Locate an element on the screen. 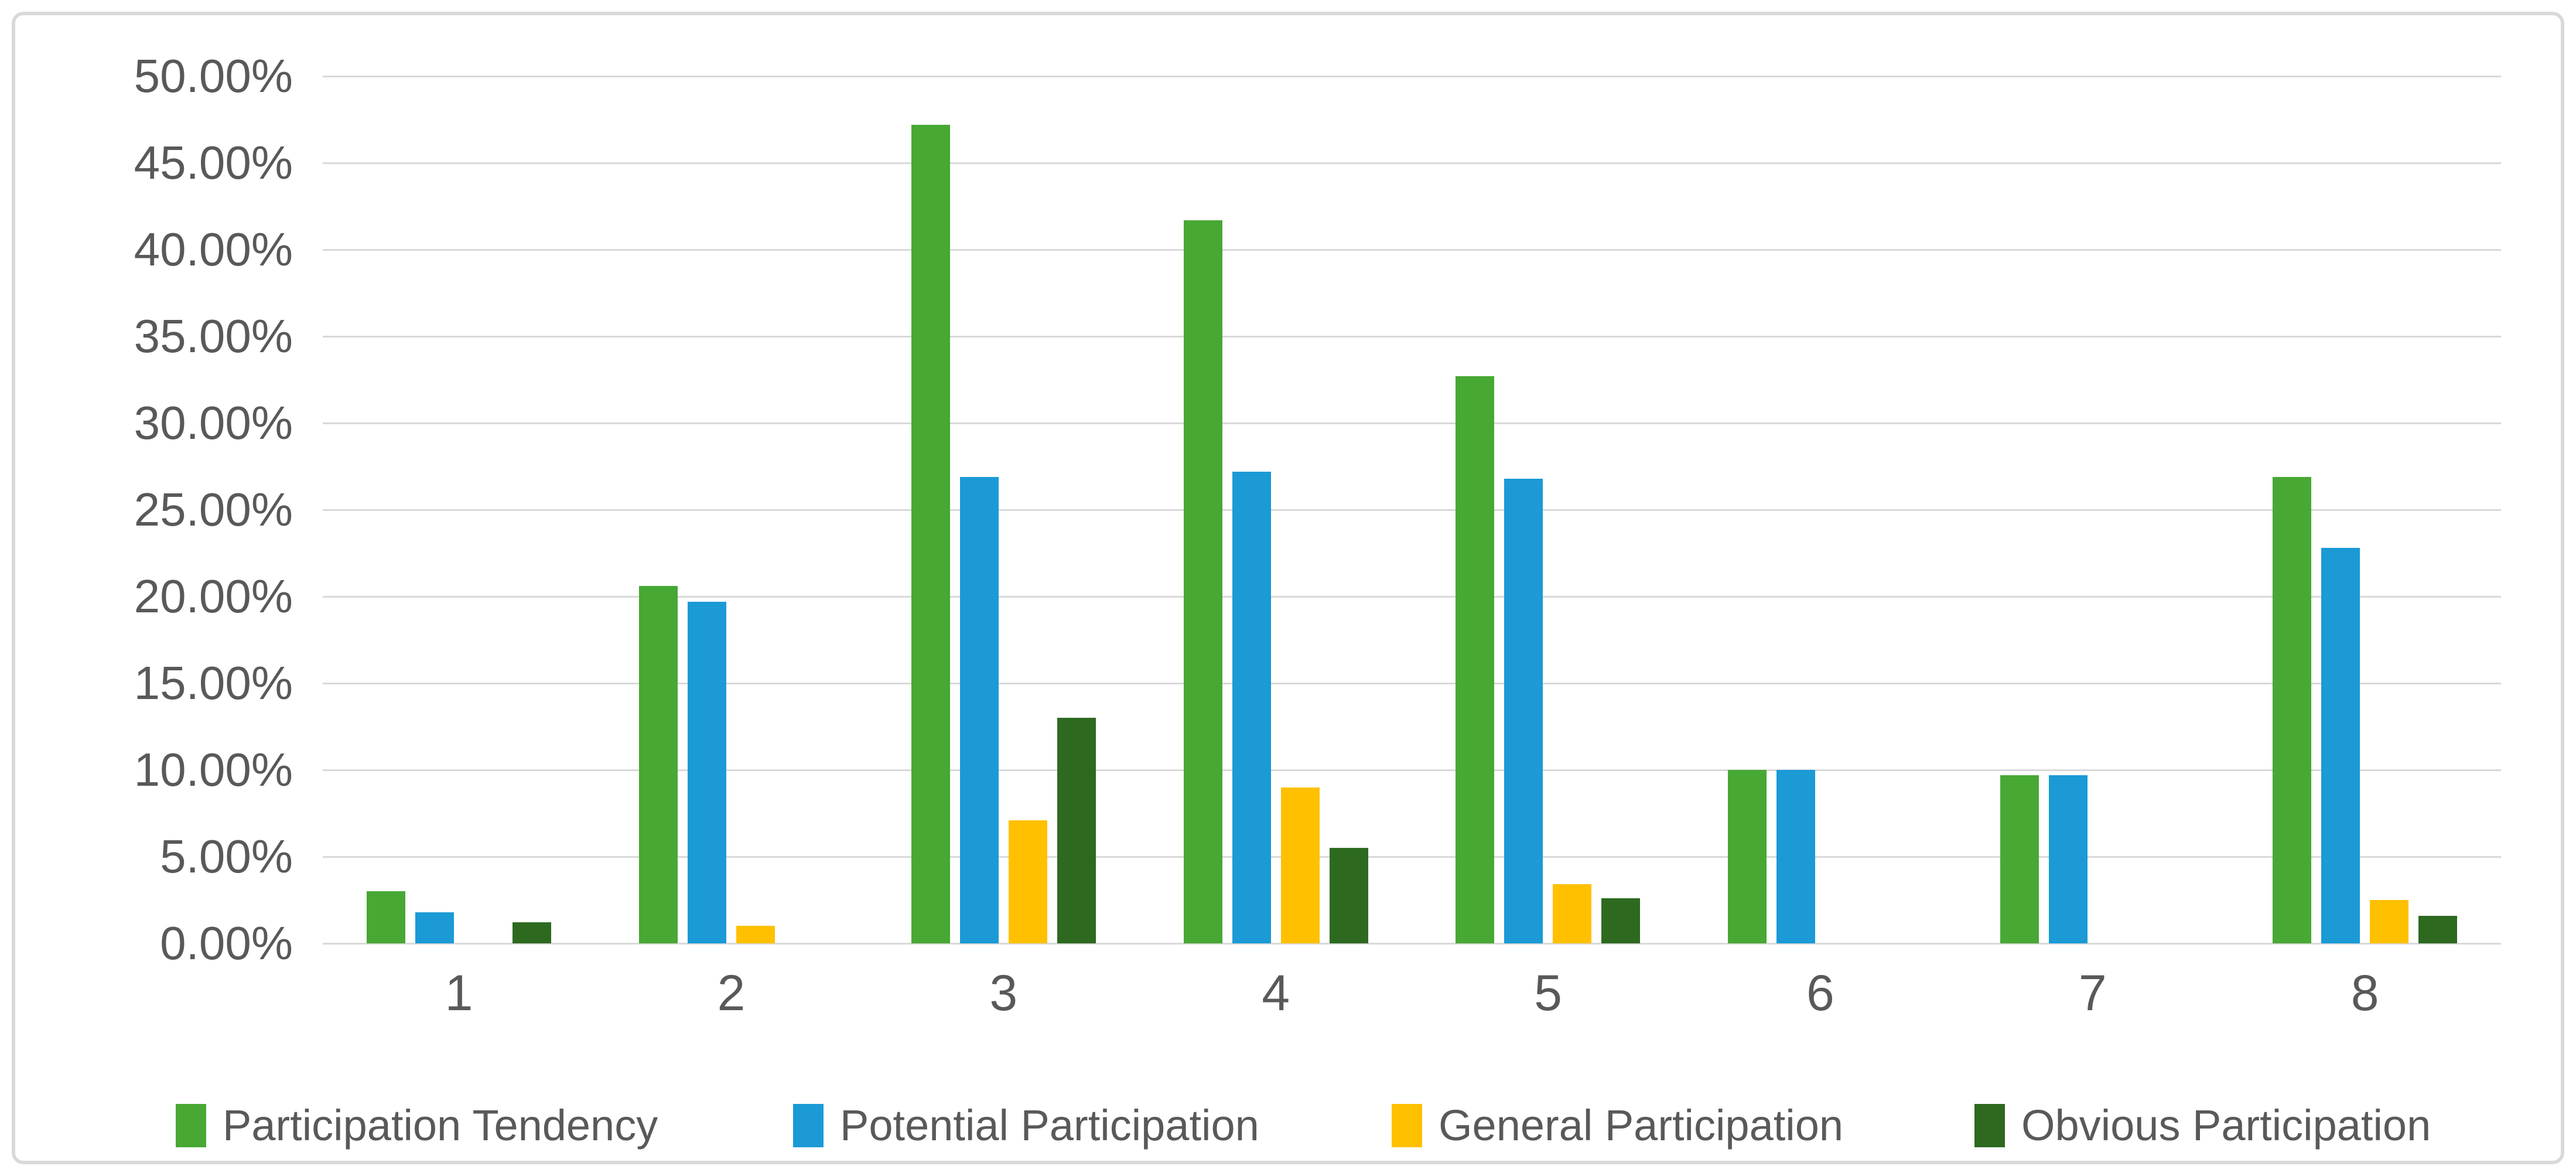  legend-label: Potential Participation is located at coordinates (1049, 1125).